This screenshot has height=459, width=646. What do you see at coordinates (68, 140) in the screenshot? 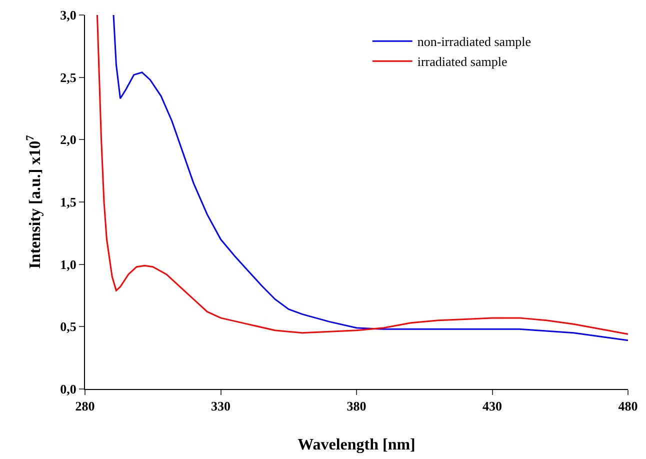
I see `y-tick-label: 2,0` at bounding box center [68, 140].